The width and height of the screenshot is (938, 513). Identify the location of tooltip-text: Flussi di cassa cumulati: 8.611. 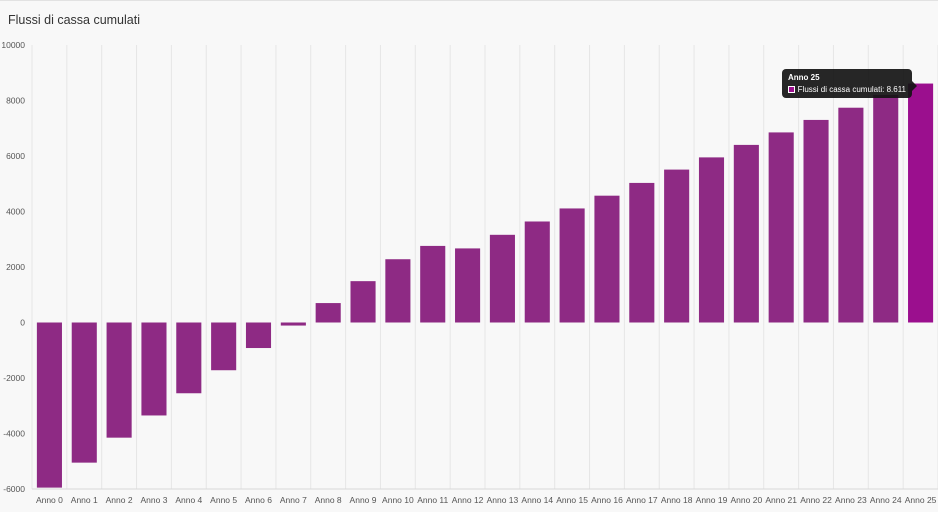
(851, 89).